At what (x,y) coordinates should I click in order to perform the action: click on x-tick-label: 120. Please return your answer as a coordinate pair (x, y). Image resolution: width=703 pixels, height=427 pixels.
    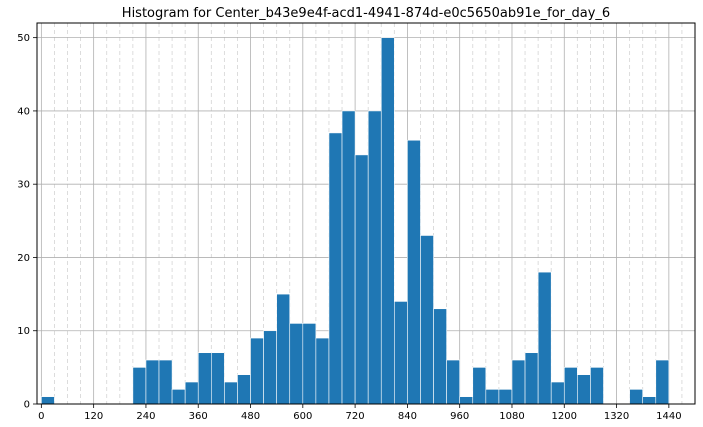
    Looking at the image, I should click on (93, 416).